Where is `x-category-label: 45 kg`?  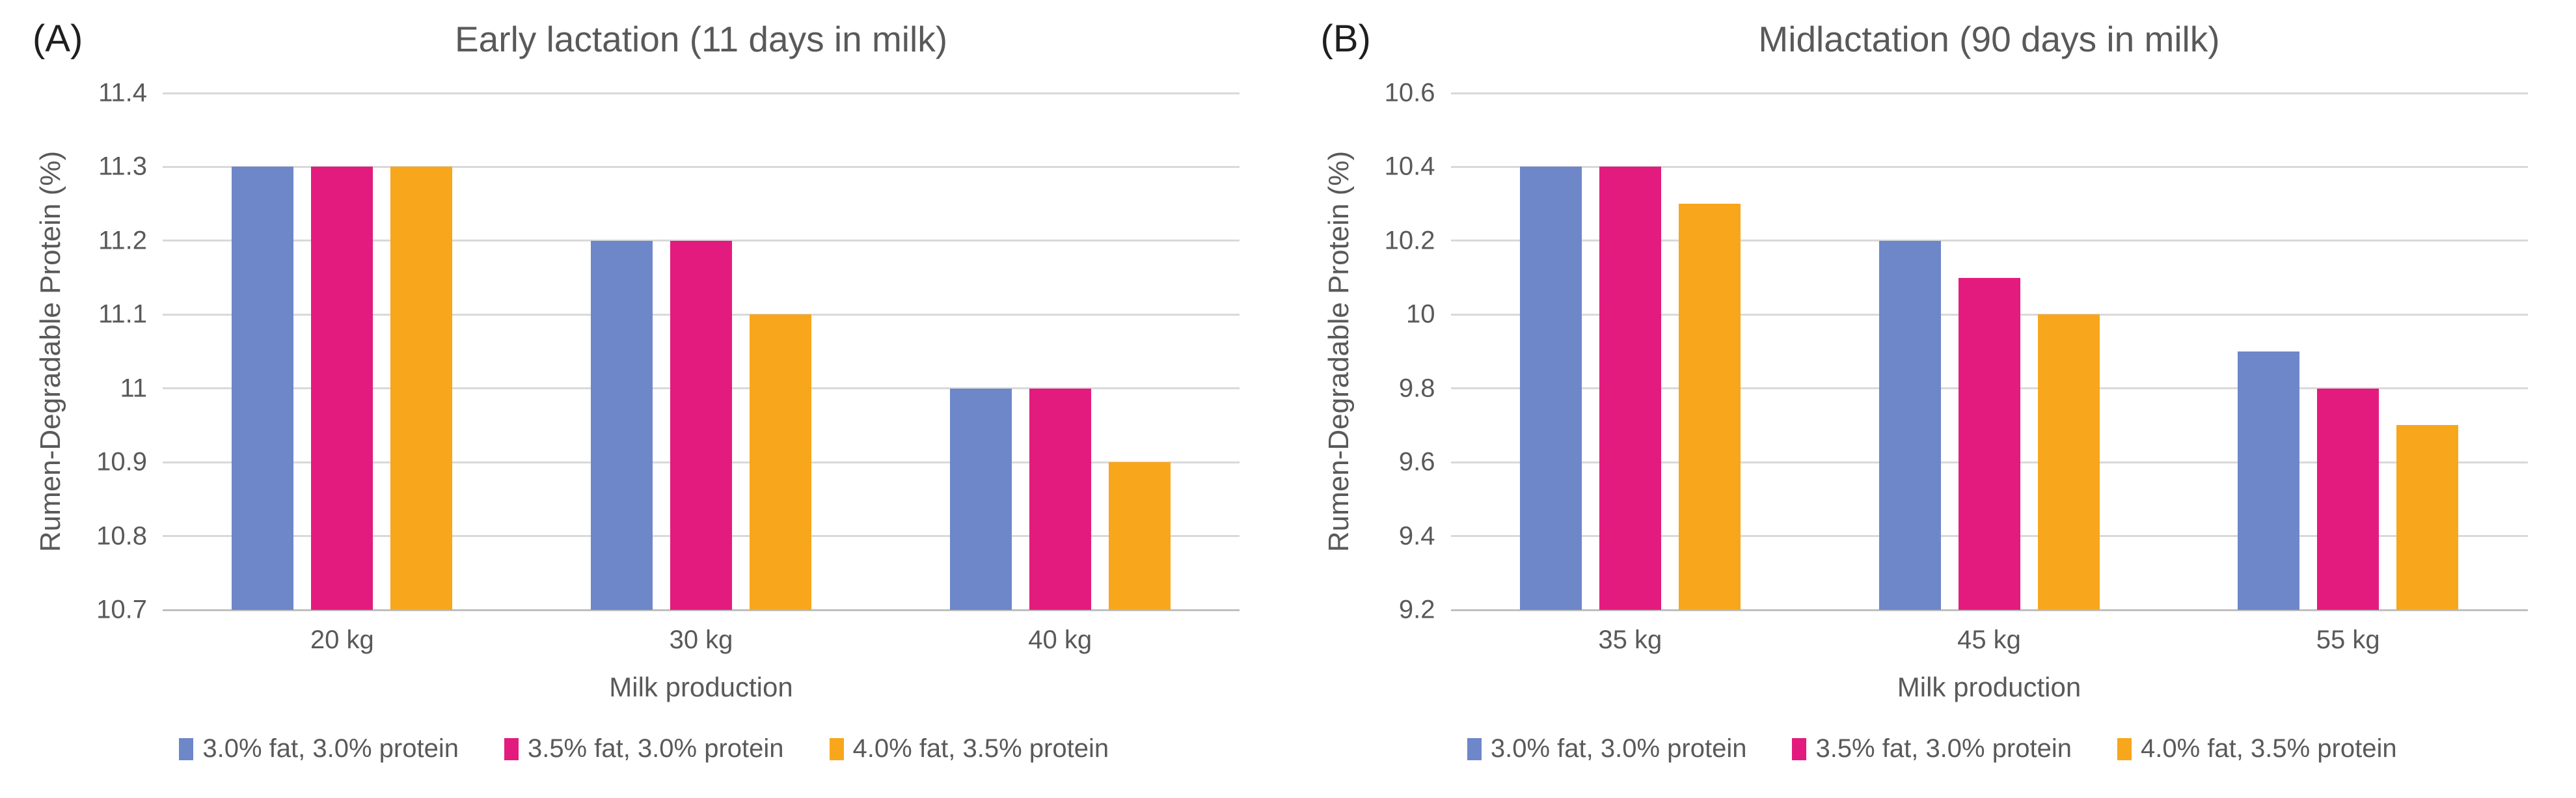 x-category-label: 45 kg is located at coordinates (1989, 640).